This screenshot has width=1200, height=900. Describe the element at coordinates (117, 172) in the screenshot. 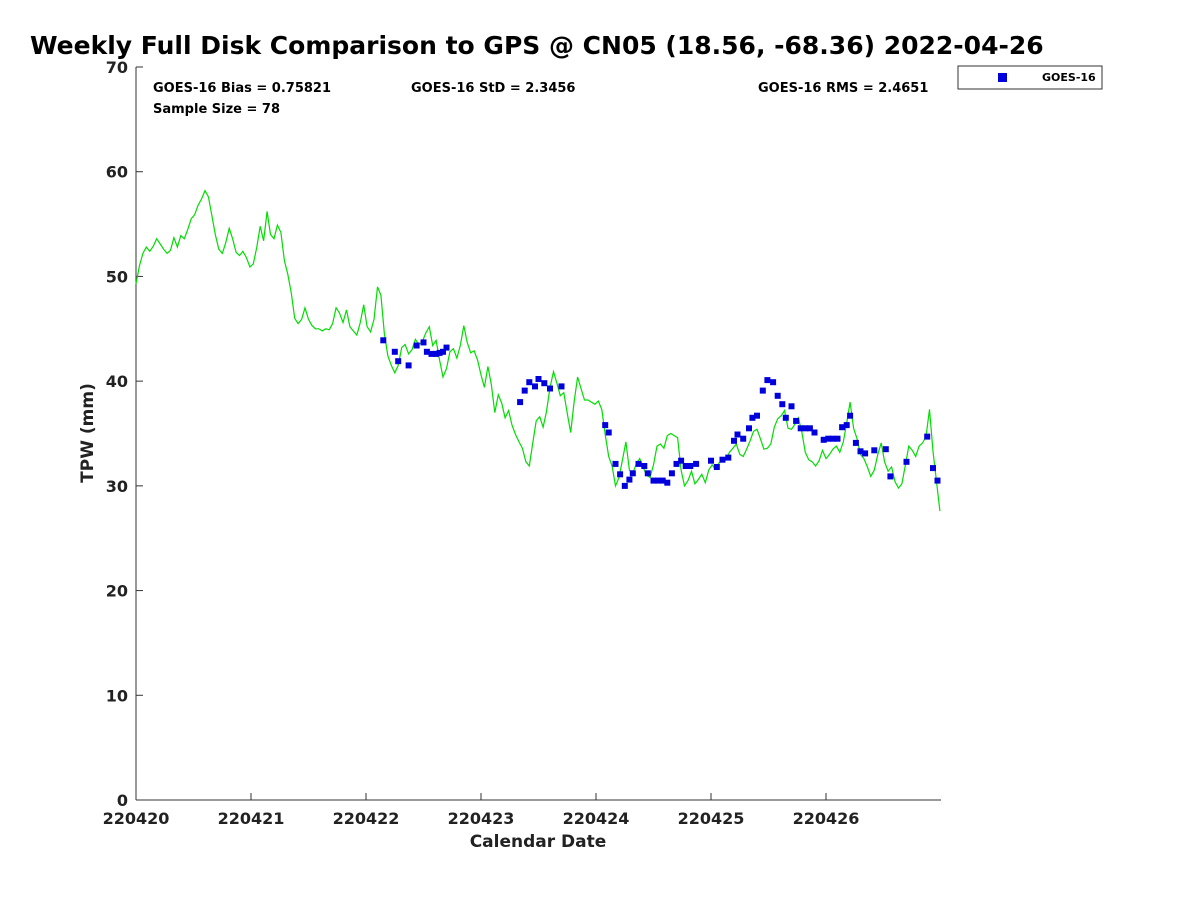

I see `y-tick-label: 60` at that location.